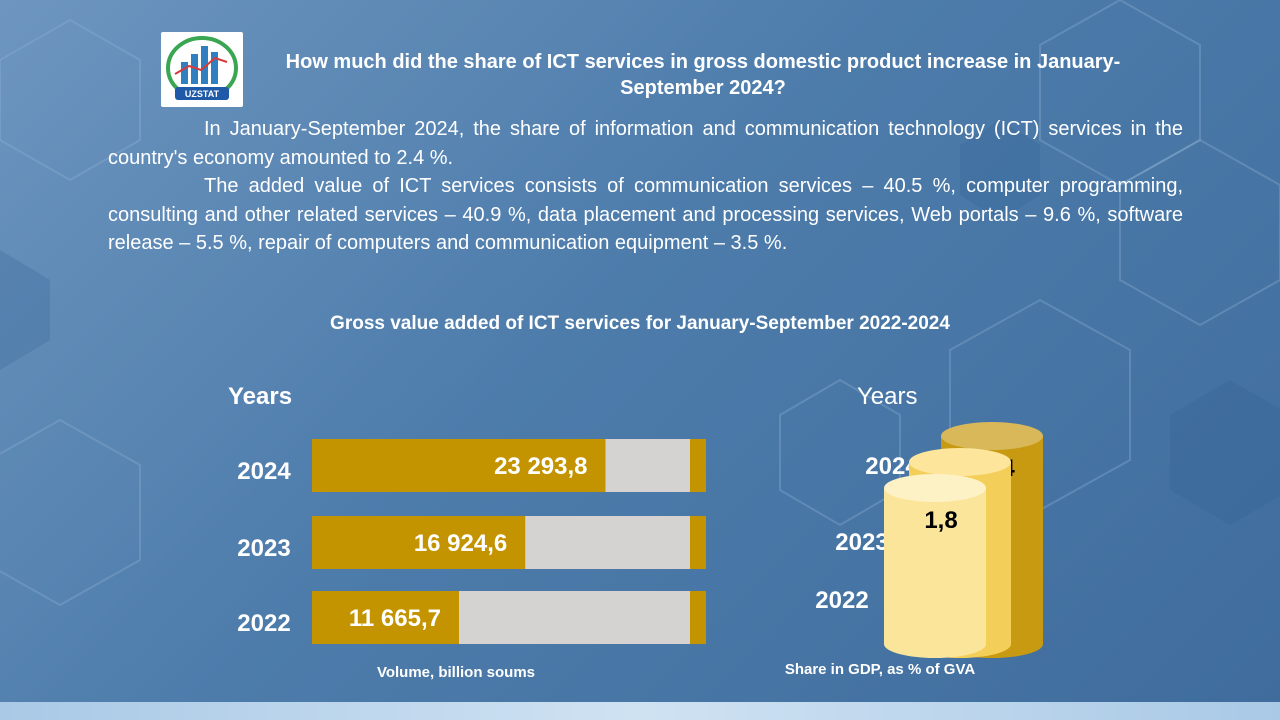  I want to click on cylinder-chart-unit-label: Share in GDP, as % of GVA, so click(880, 669).